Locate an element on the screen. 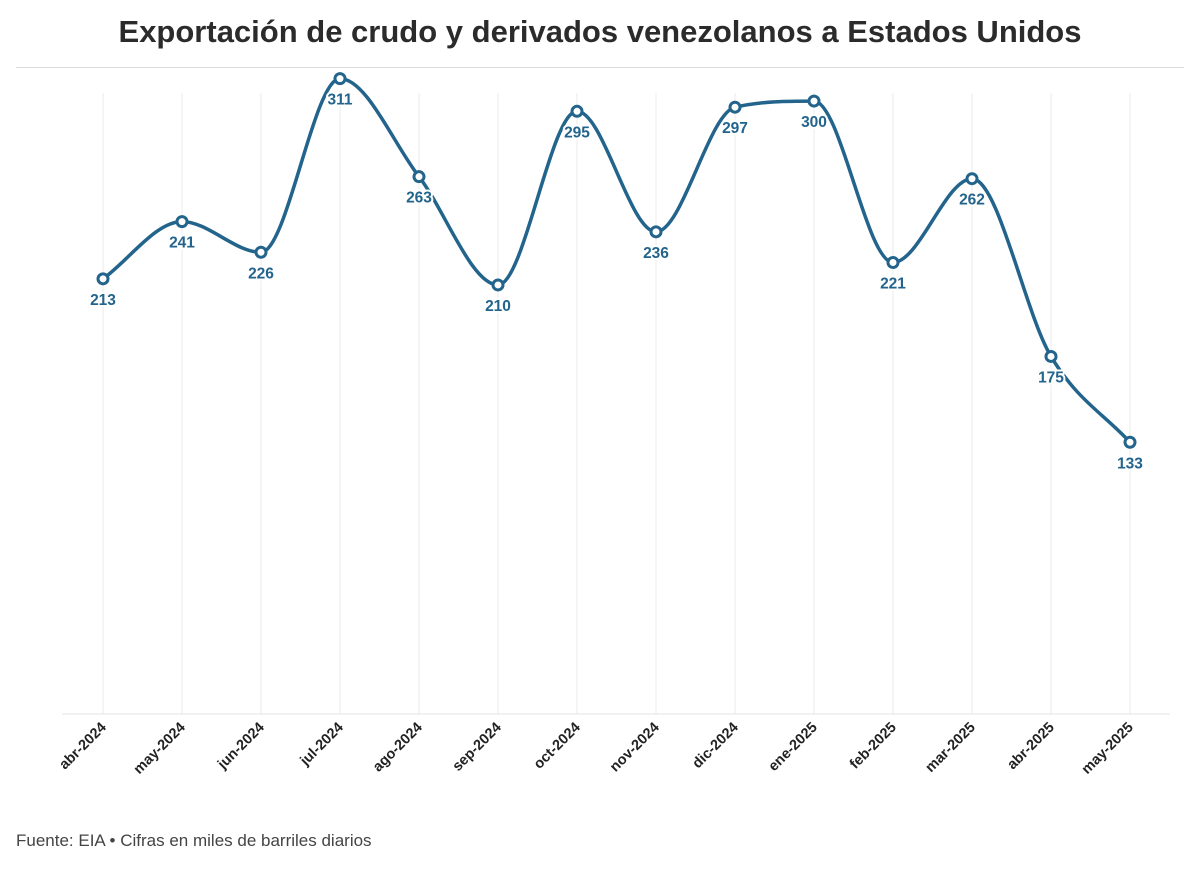 This screenshot has height=869, width=1200. data-label-may-2025: 133 is located at coordinates (1130, 463).